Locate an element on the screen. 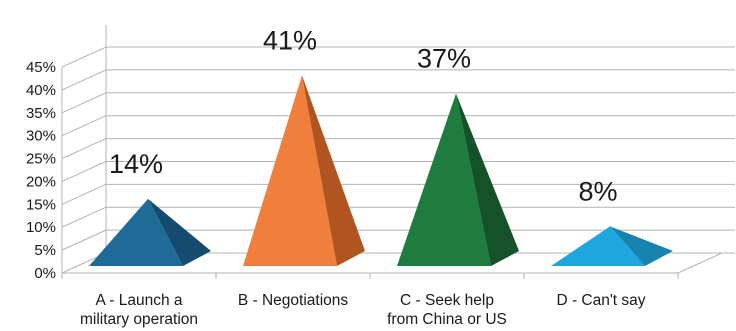  y-tick-label: 45% is located at coordinates (41, 67).